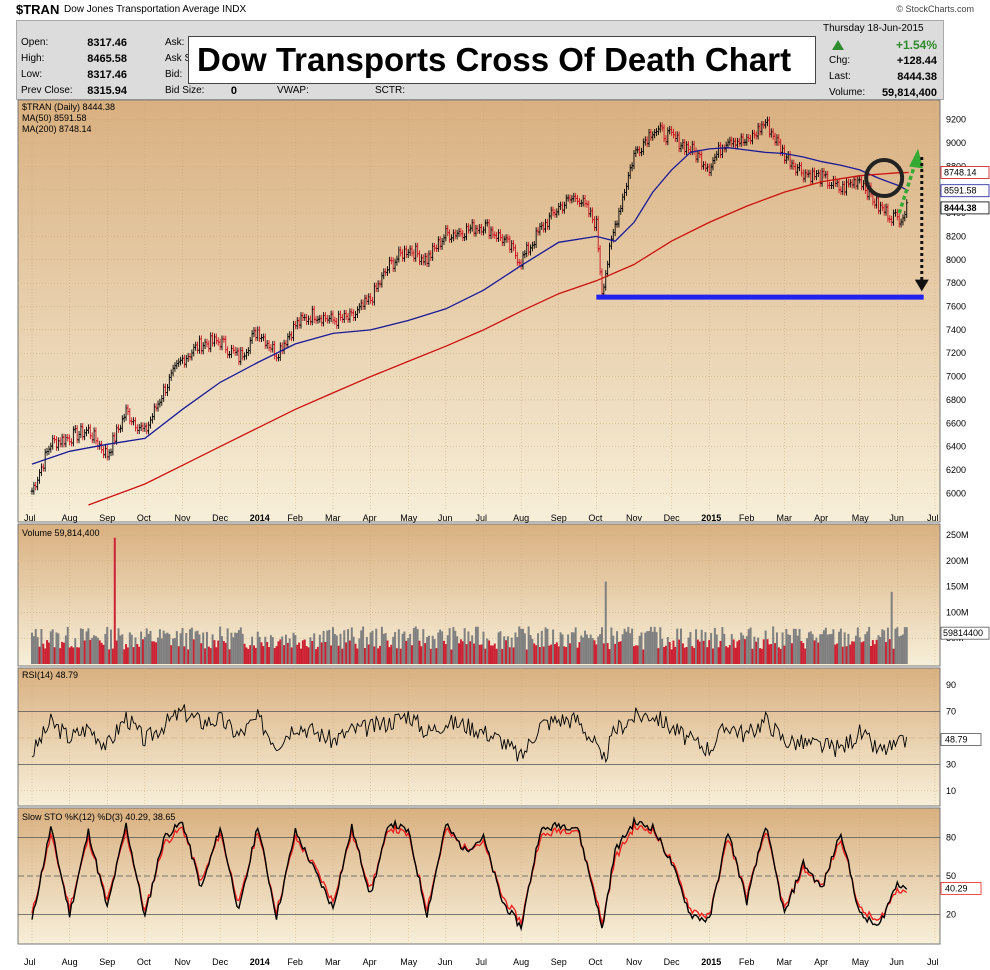  Describe the element at coordinates (370, 962) in the screenshot. I see `month-label-bottom: Apr` at that location.